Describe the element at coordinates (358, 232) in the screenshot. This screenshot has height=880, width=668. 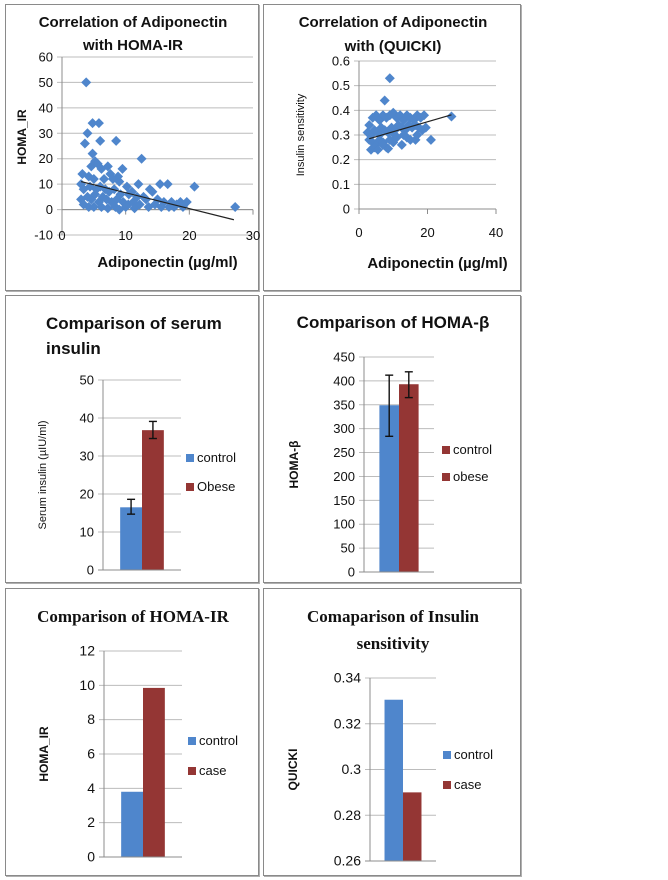
I see `x-tick-label: 0` at that location.